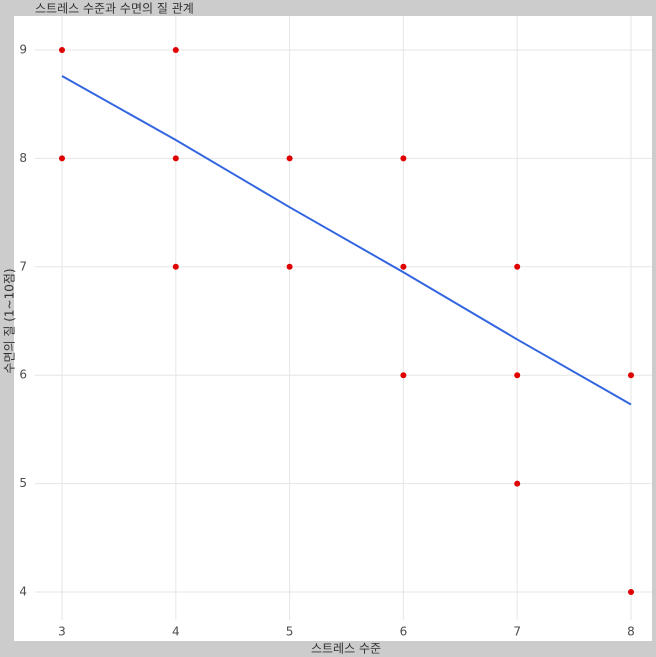  I want to click on x-axis-label: 스트레스 수준, so click(346, 649).